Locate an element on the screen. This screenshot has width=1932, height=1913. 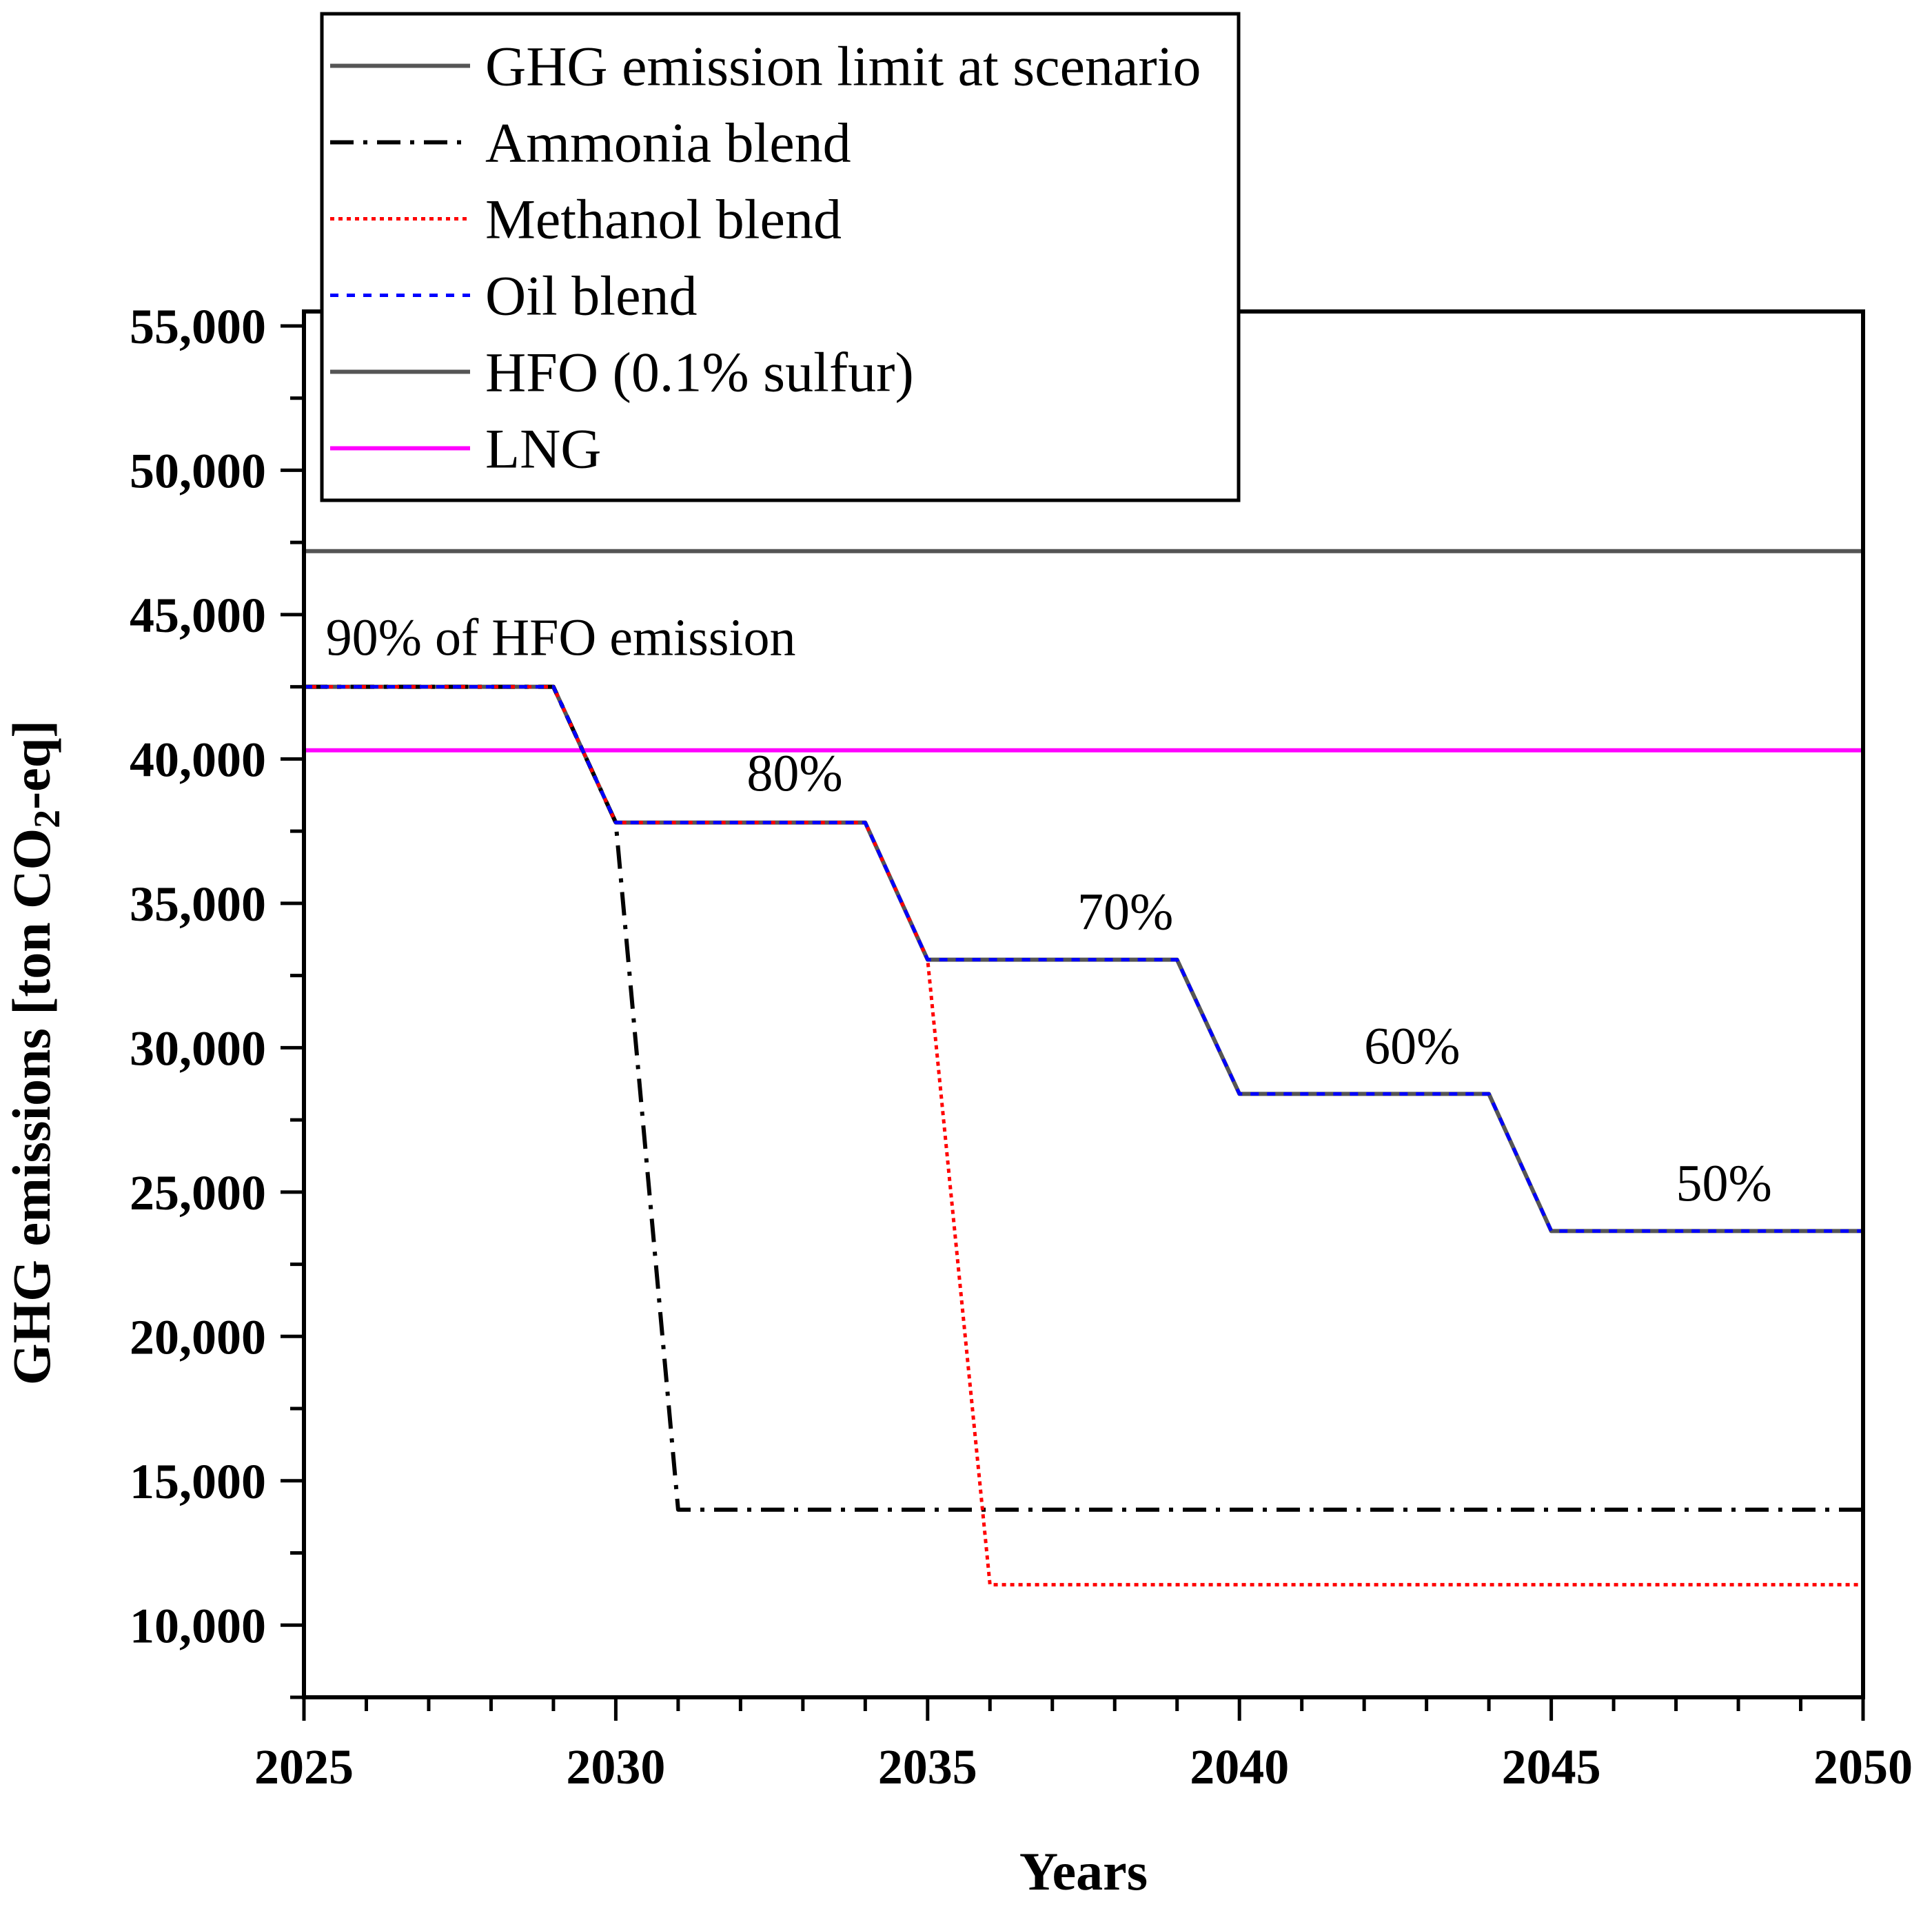
legend-label: HFO (0.1% sulfur) is located at coordinates (699, 372).